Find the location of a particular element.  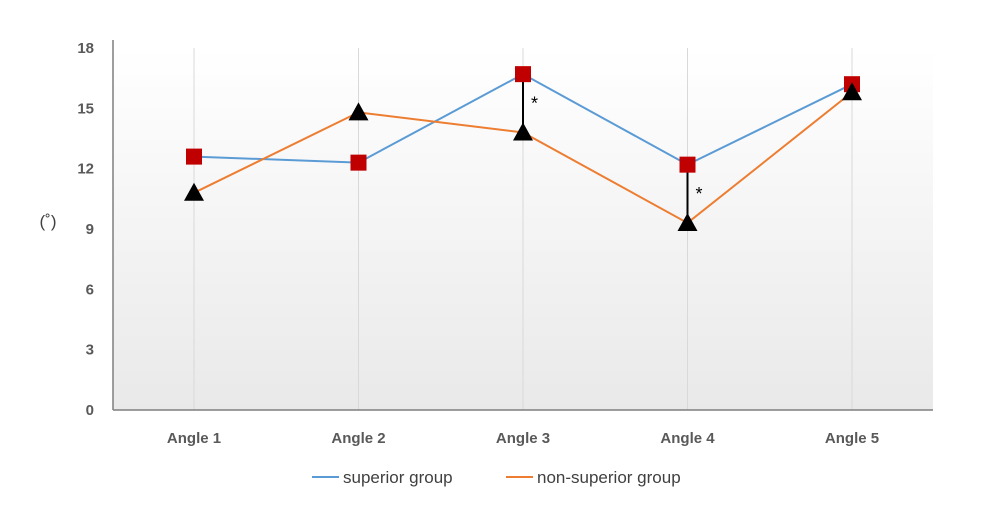

y-tick-label: 15 is located at coordinates (85, 108).